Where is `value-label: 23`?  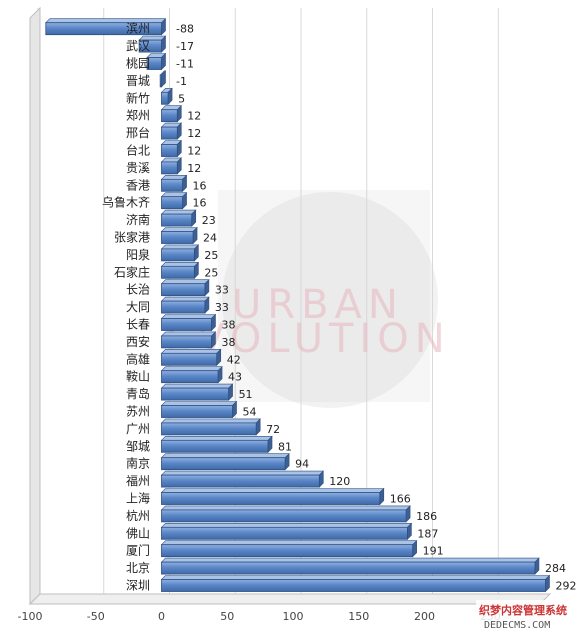
value-label: 23 is located at coordinates (209, 220).